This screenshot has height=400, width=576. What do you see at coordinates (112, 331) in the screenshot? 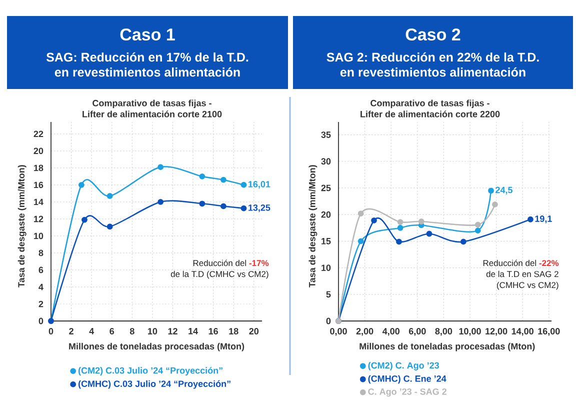
I see `x-tick-label: 6` at bounding box center [112, 331].